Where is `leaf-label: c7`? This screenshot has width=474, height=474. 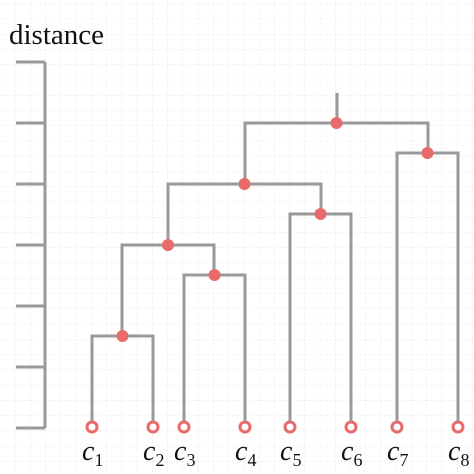
leaf-label: c7 is located at coordinates (397, 453).